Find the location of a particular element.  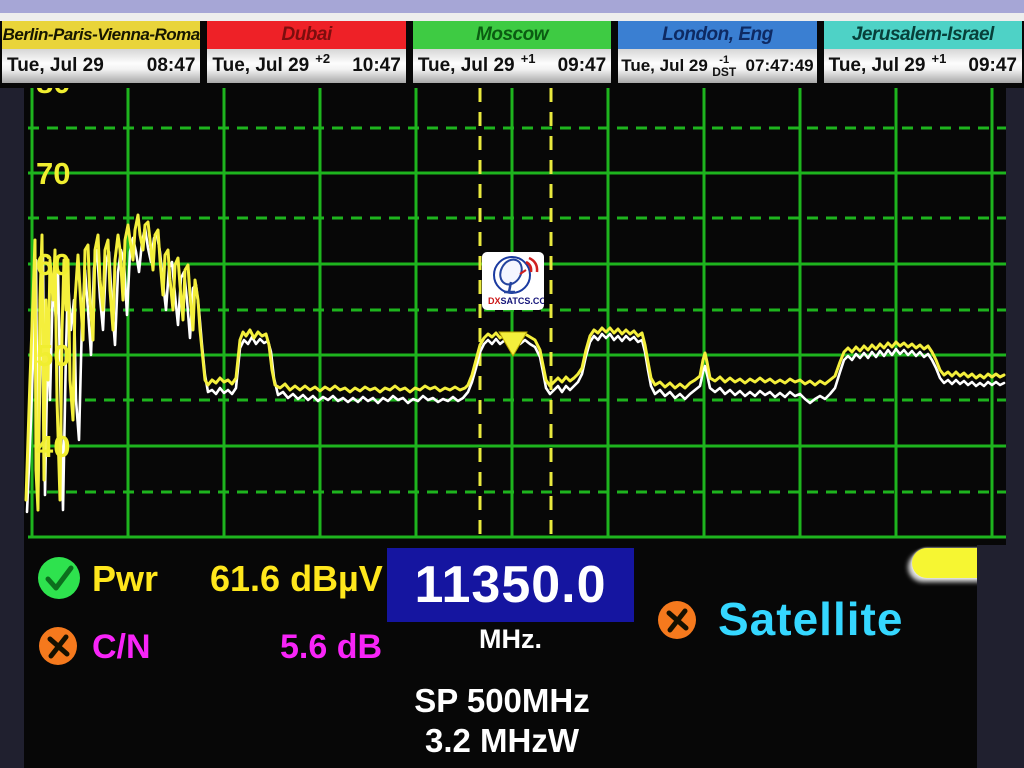

cn-label: C/N is located at coordinates (121, 647).